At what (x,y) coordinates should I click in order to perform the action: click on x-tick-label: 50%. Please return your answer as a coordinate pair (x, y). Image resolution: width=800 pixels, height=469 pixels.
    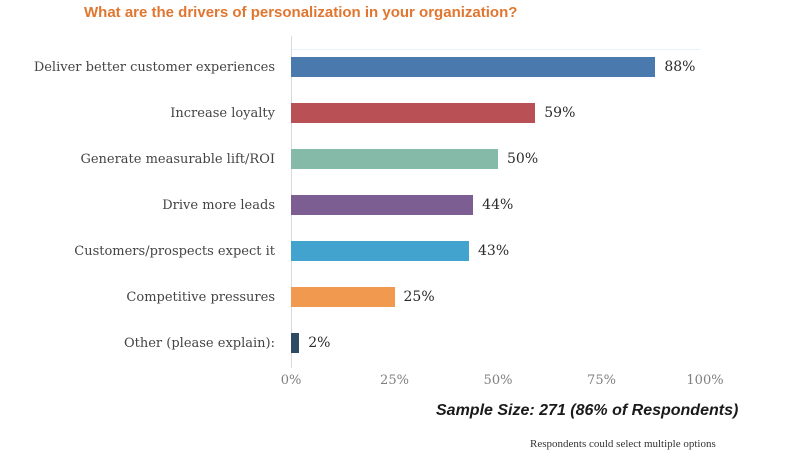
    Looking at the image, I should click on (498, 380).